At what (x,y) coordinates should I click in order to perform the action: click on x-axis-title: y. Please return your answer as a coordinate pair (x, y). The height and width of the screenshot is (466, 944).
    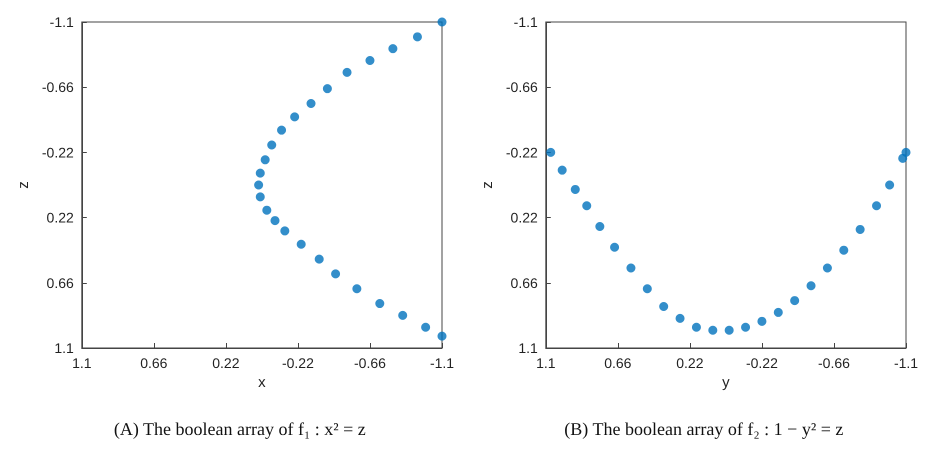
    Looking at the image, I should click on (726, 382).